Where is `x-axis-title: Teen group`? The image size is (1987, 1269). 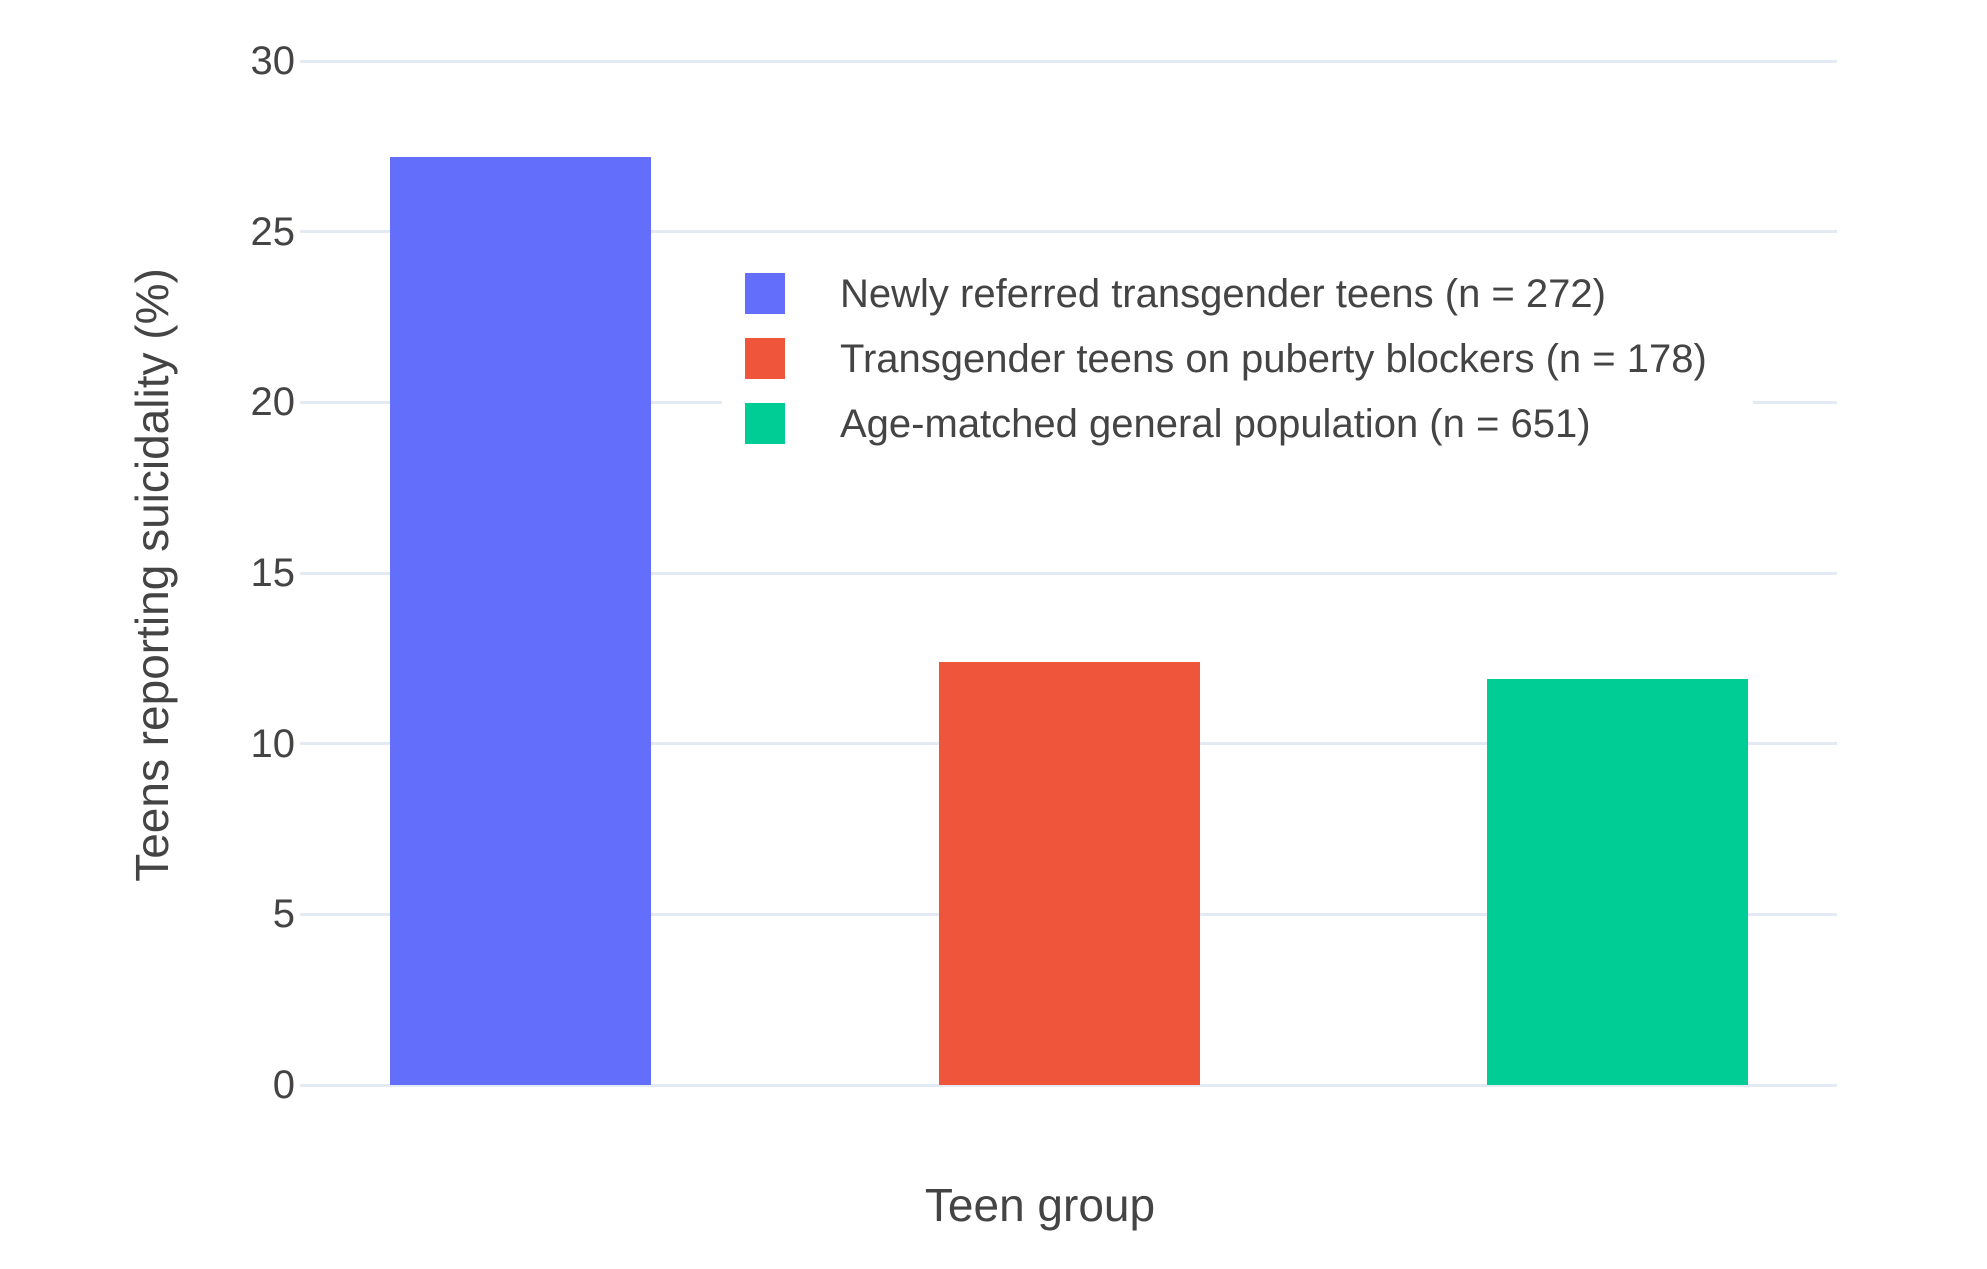
x-axis-title: Teen group is located at coordinates (1040, 1205).